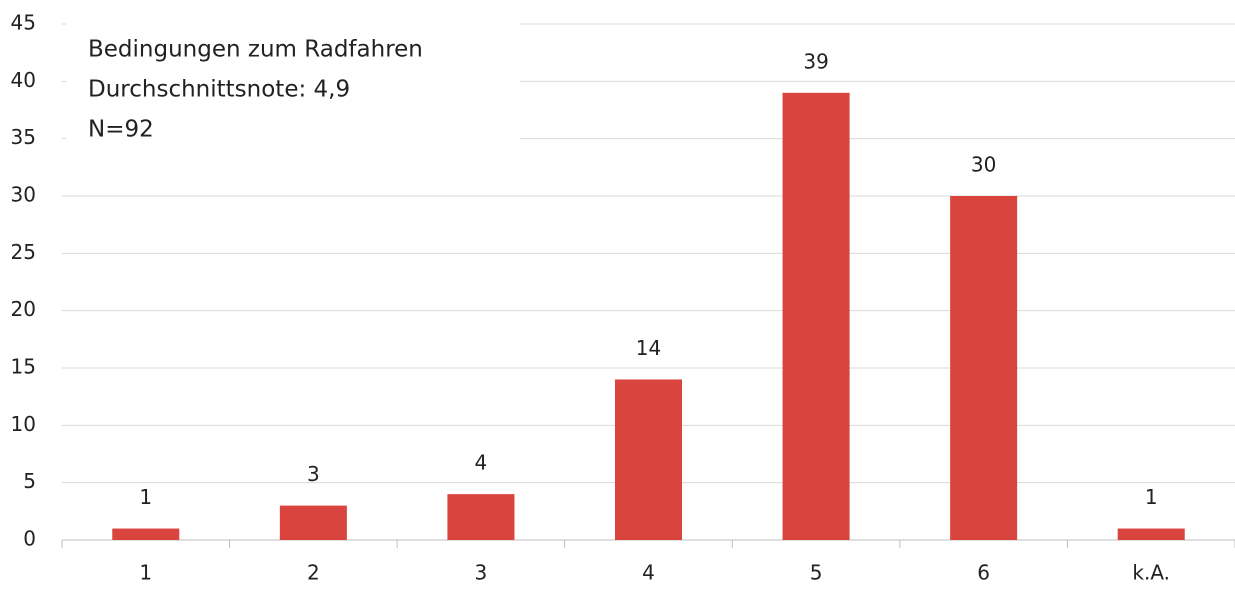 This screenshot has width=1235, height=589. Describe the element at coordinates (23, 252) in the screenshot. I see `y-tick-label: 25` at that location.